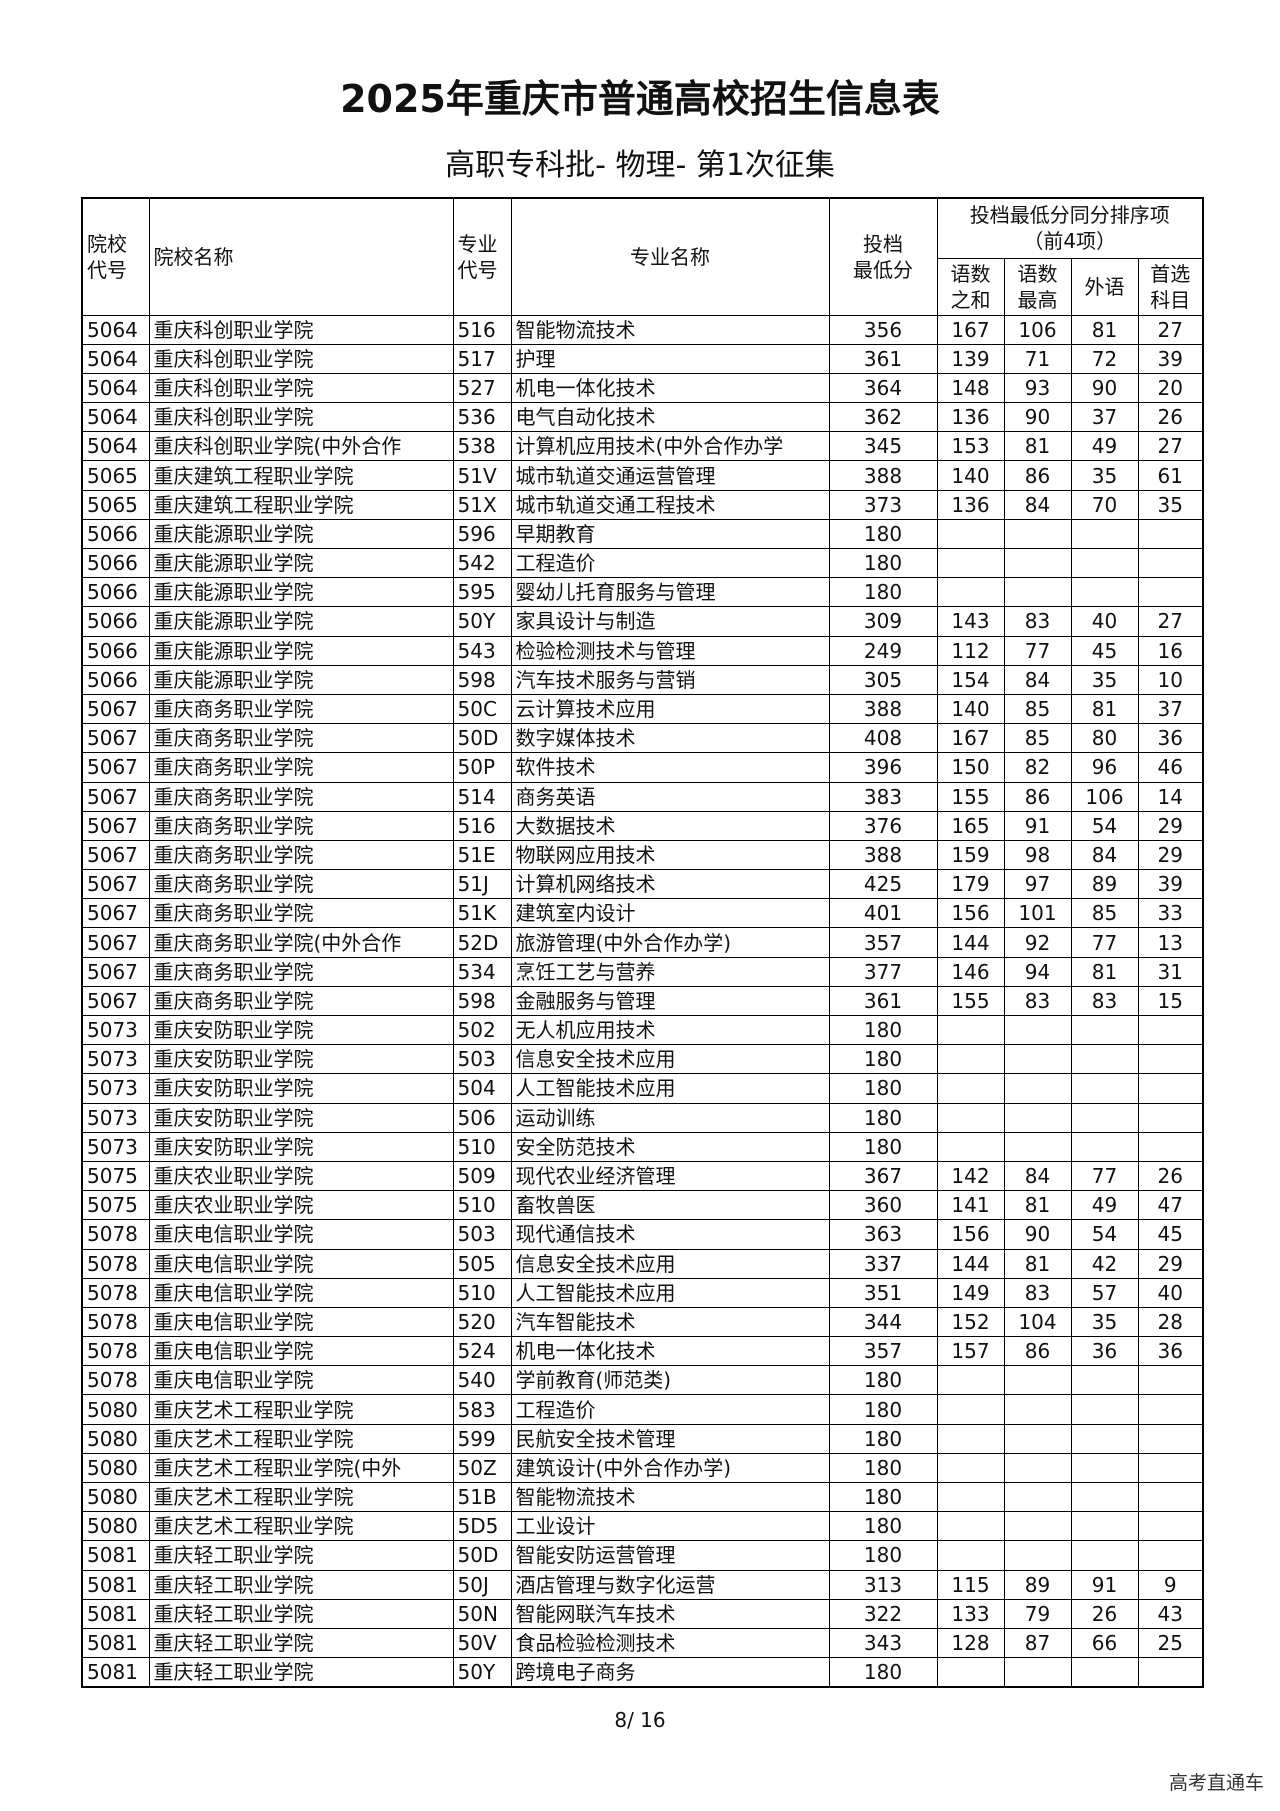 This screenshot has width=1280, height=1811. I want to click on table-cell: 5081, so click(115, 1643).